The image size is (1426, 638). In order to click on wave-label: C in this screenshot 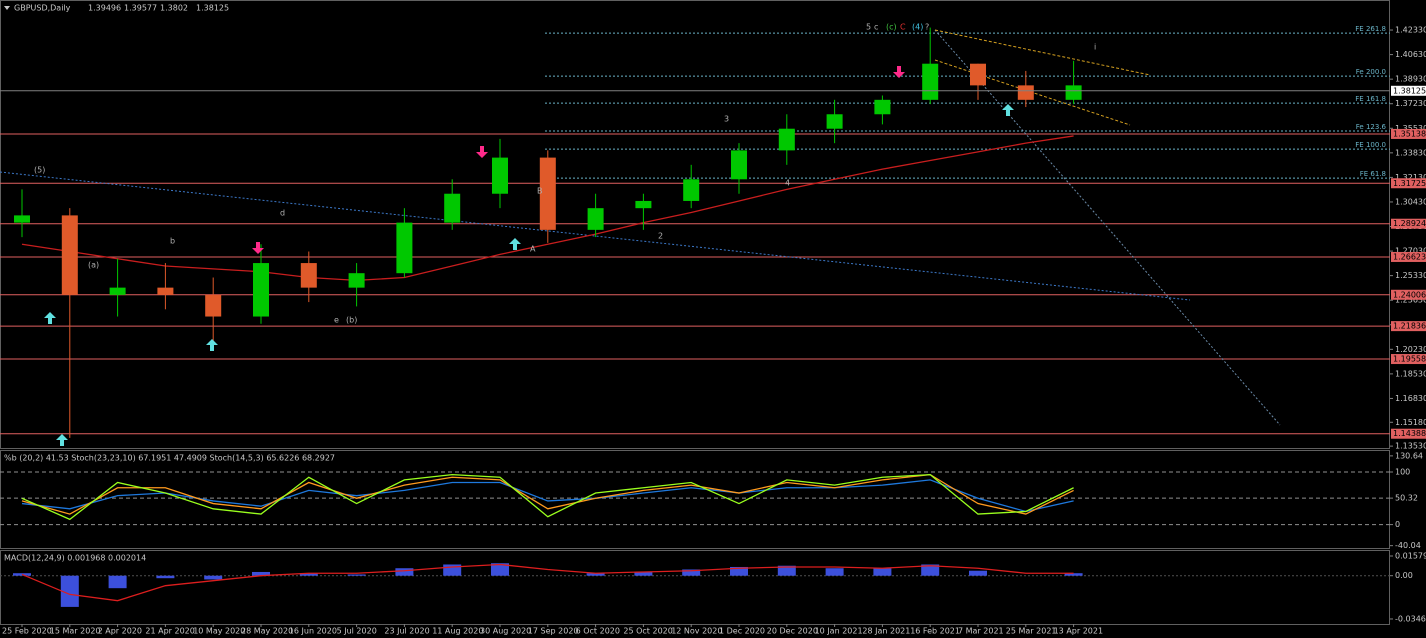, I will do `click(903, 27)`.